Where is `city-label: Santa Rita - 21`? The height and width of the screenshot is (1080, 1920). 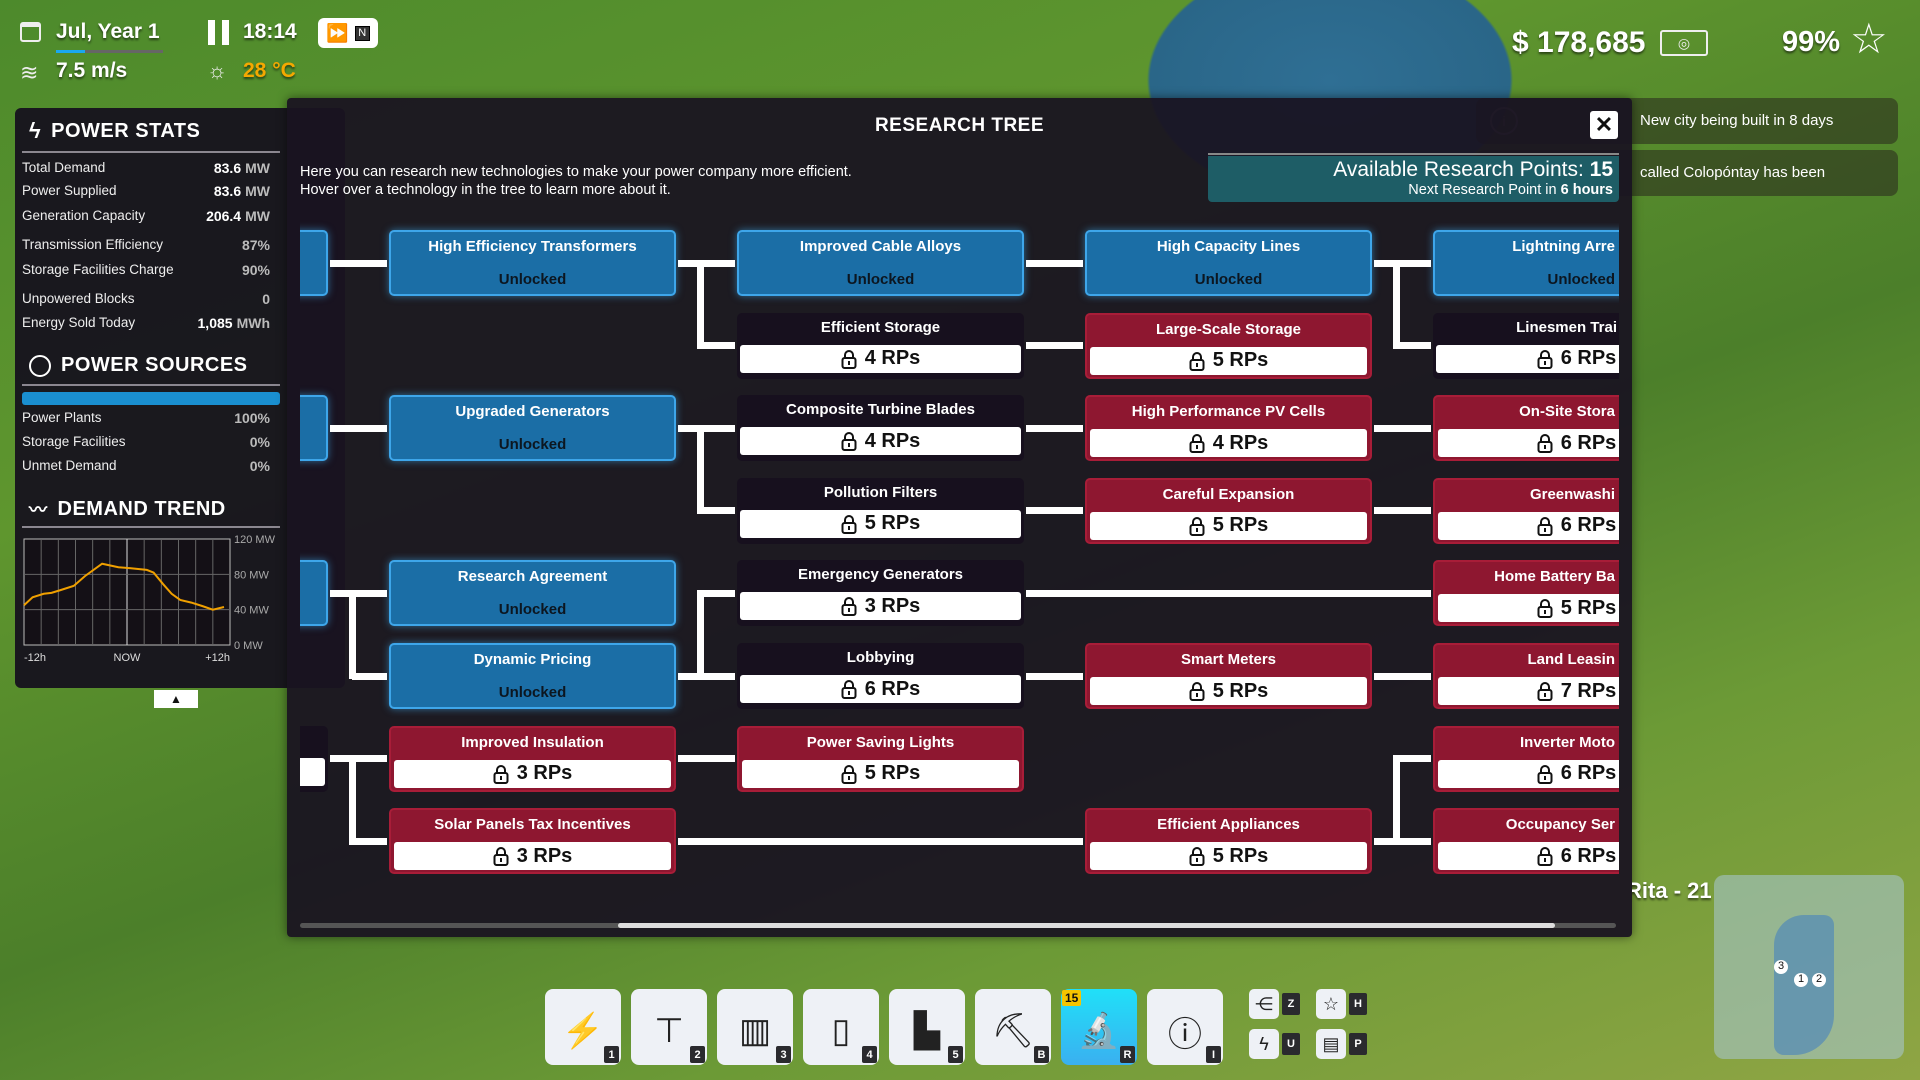 city-label: Santa Rita - 21 is located at coordinates (1636, 890).